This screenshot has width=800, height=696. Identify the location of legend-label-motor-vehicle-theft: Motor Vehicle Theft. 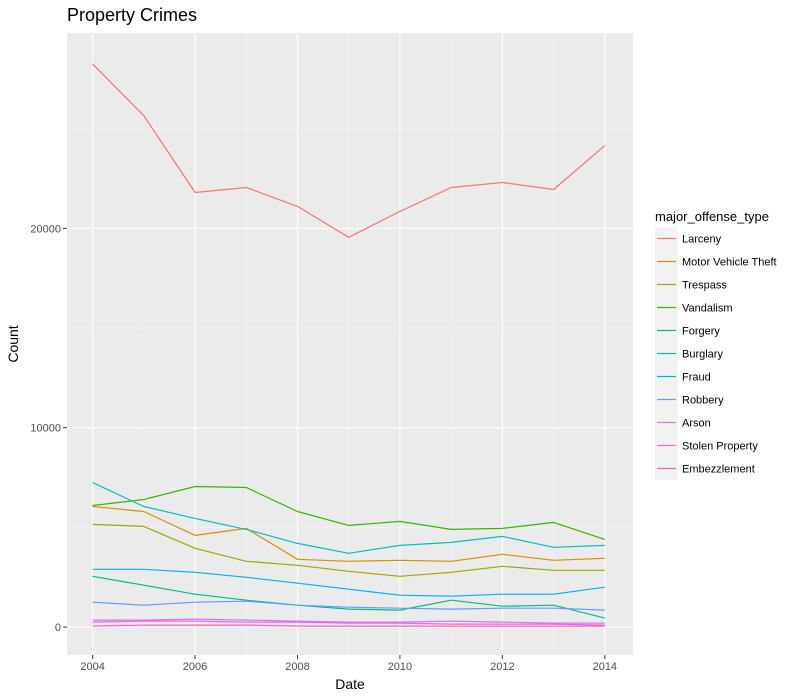
(729, 263).